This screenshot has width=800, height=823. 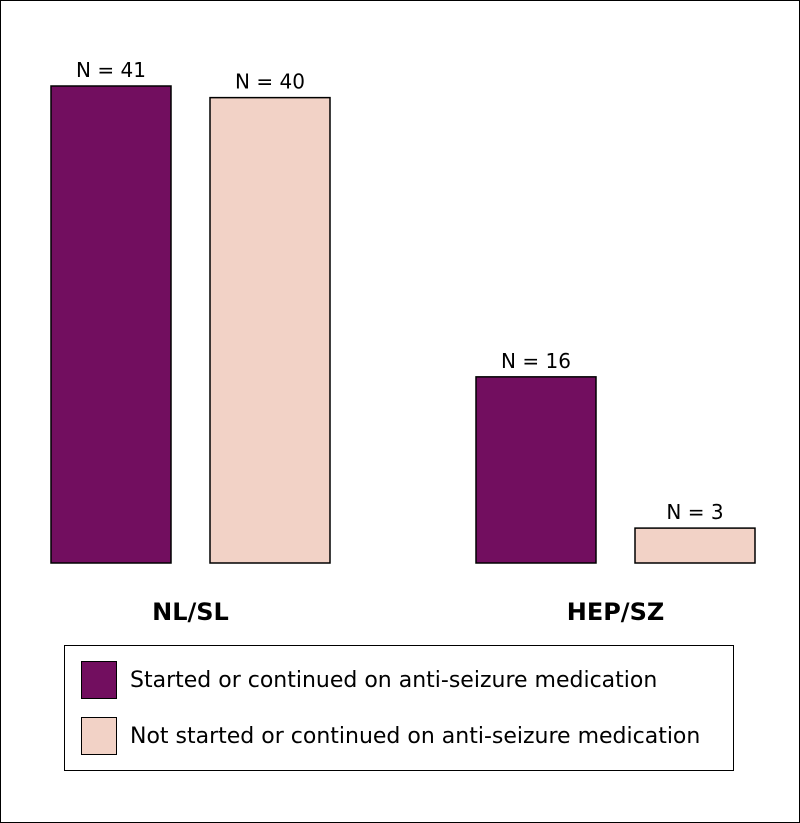 I want to click on data-label-hep-sz-series-1: N = 3, so click(x=694, y=512).